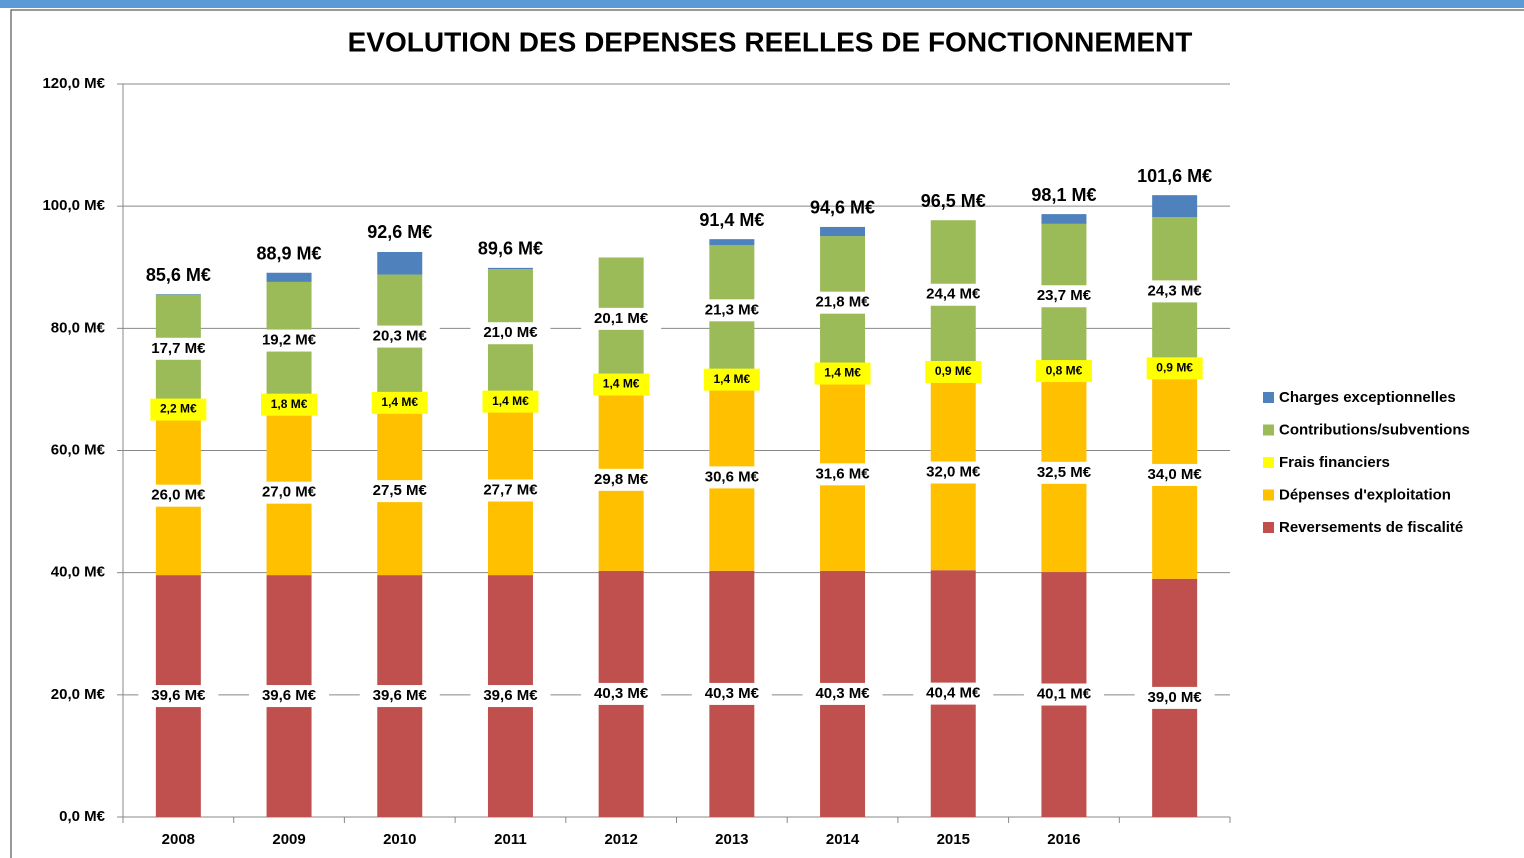  I want to click on data-label: 17,7 M€, so click(178, 348).